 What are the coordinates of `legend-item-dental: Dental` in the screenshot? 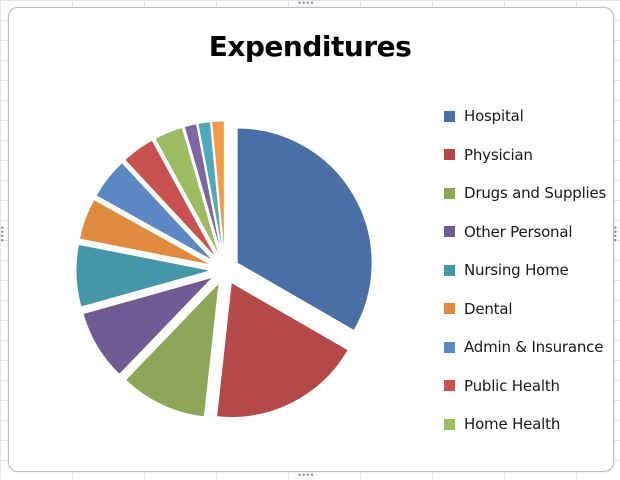 It's located at (478, 309).